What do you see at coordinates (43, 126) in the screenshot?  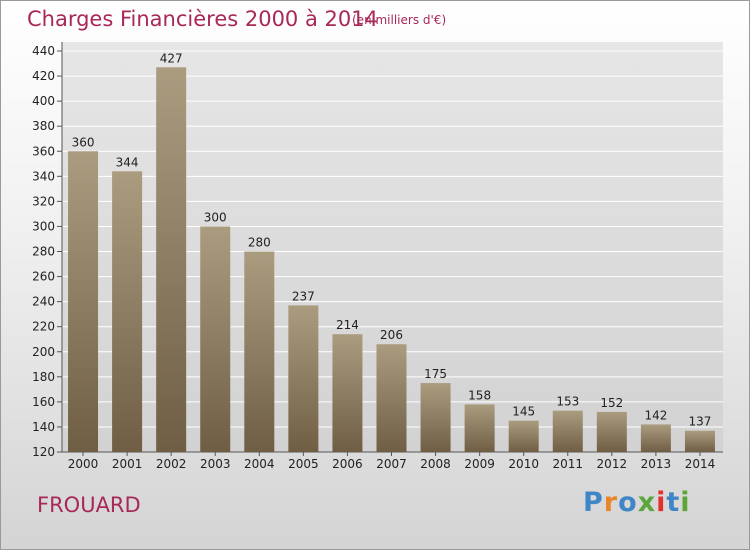 I see `y-tick-label: 380` at bounding box center [43, 126].